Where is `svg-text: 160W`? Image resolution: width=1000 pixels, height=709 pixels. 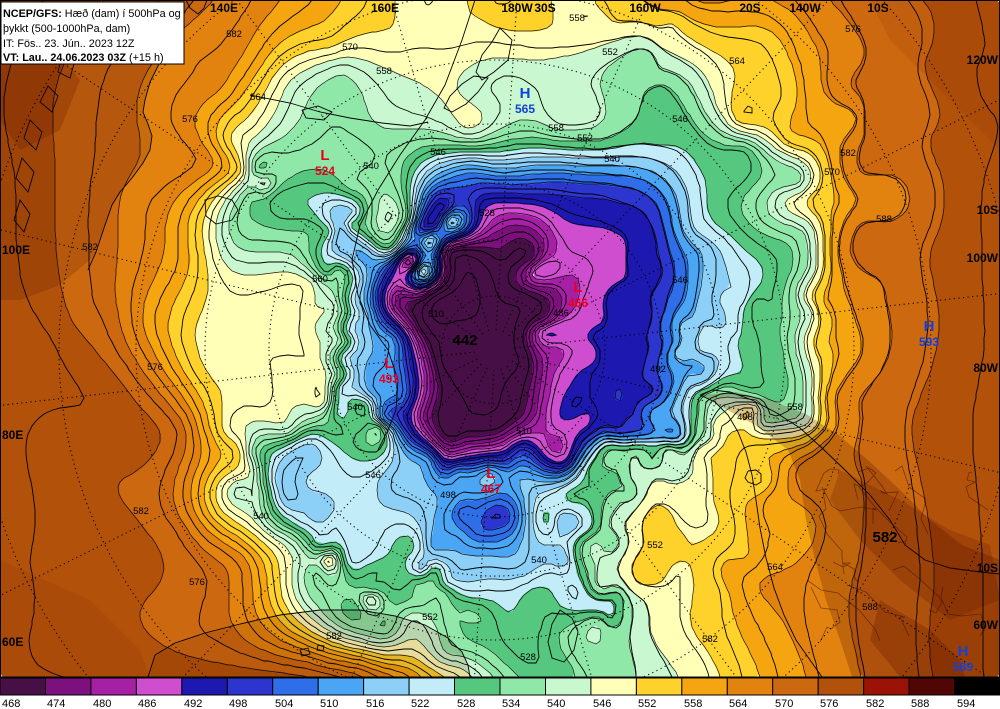
svg-text: 160W is located at coordinates (645, 8).